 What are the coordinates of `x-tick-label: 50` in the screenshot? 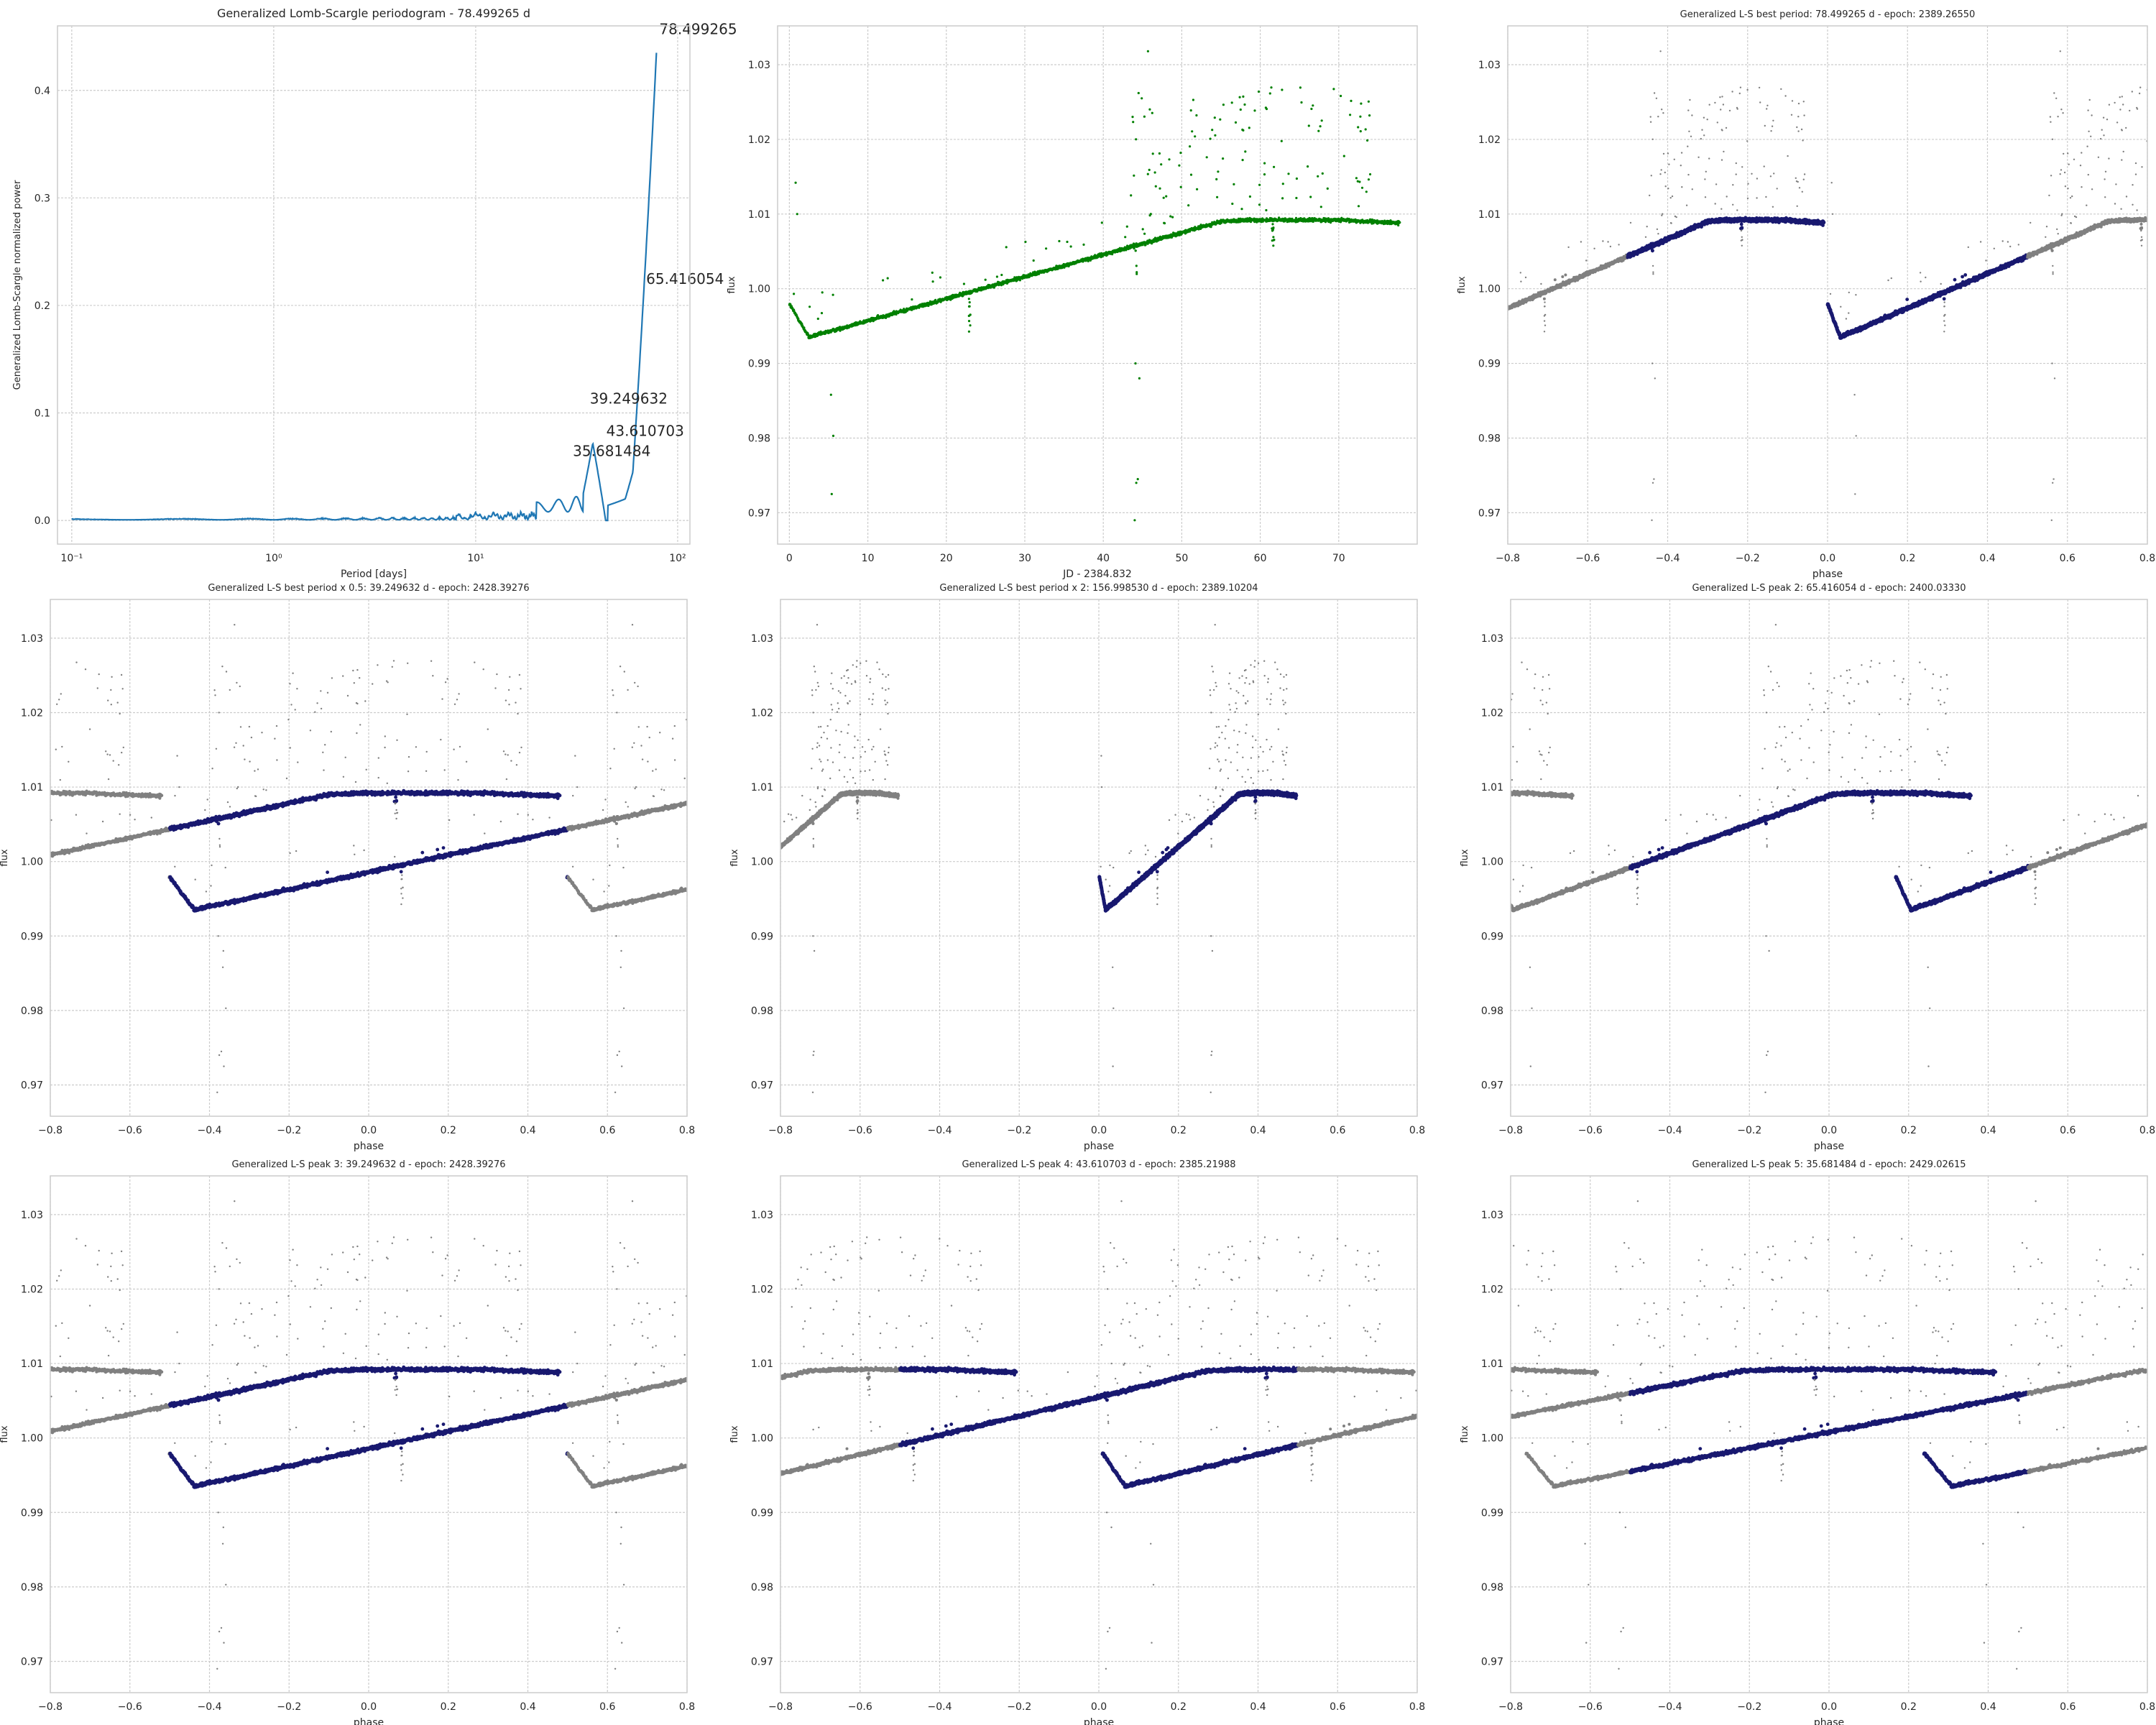 It's located at (1181, 558).